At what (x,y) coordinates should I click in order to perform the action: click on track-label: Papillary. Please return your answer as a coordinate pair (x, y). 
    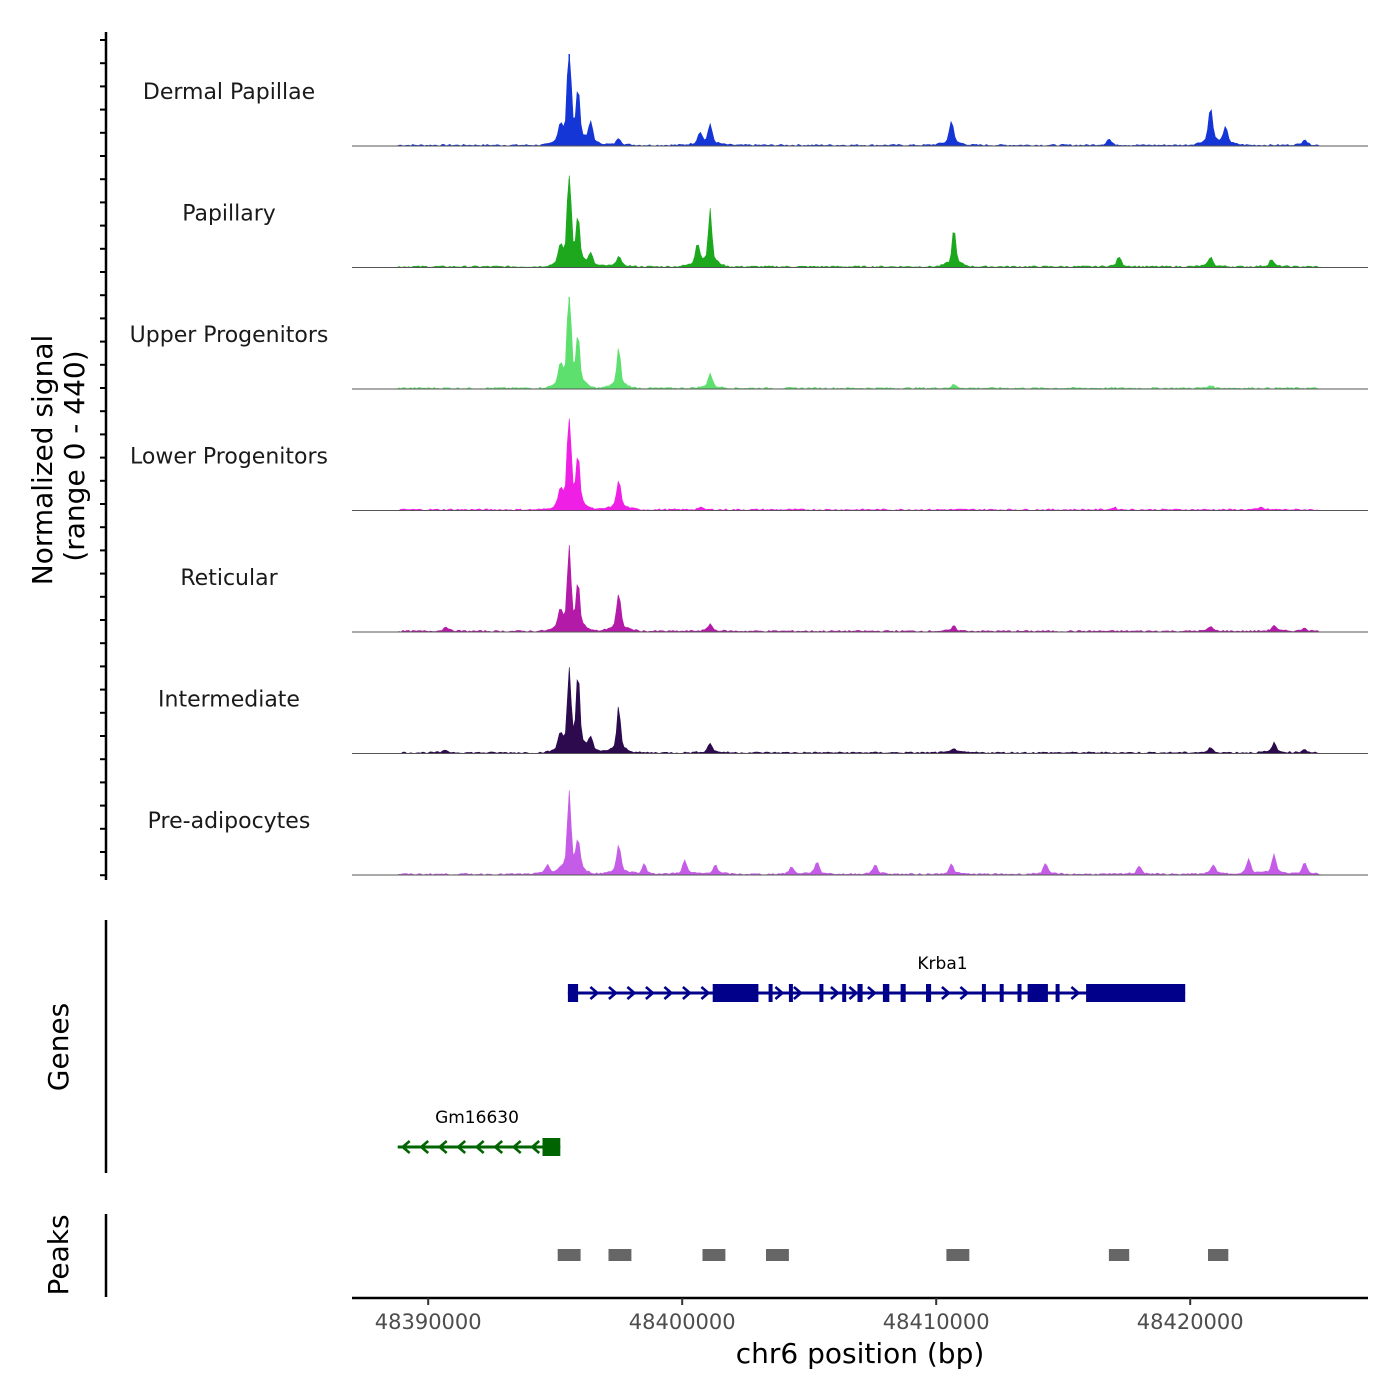
    Looking at the image, I should click on (229, 214).